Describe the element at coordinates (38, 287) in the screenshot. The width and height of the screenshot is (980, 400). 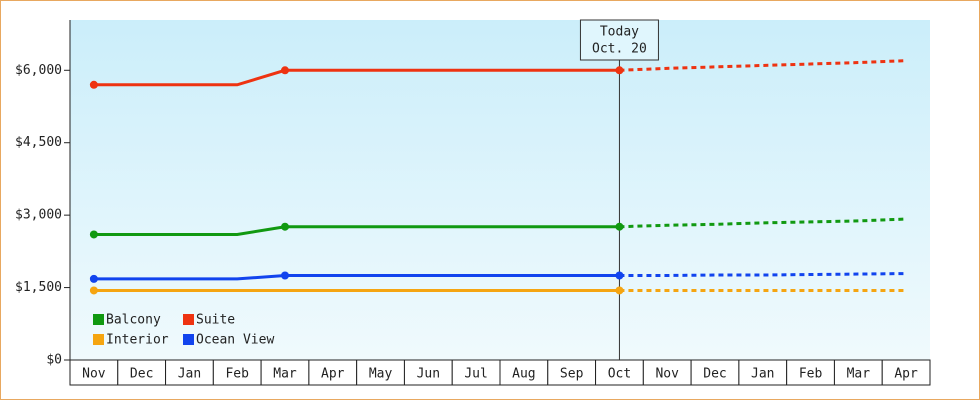
I see `y-tick-label: $1,500` at that location.